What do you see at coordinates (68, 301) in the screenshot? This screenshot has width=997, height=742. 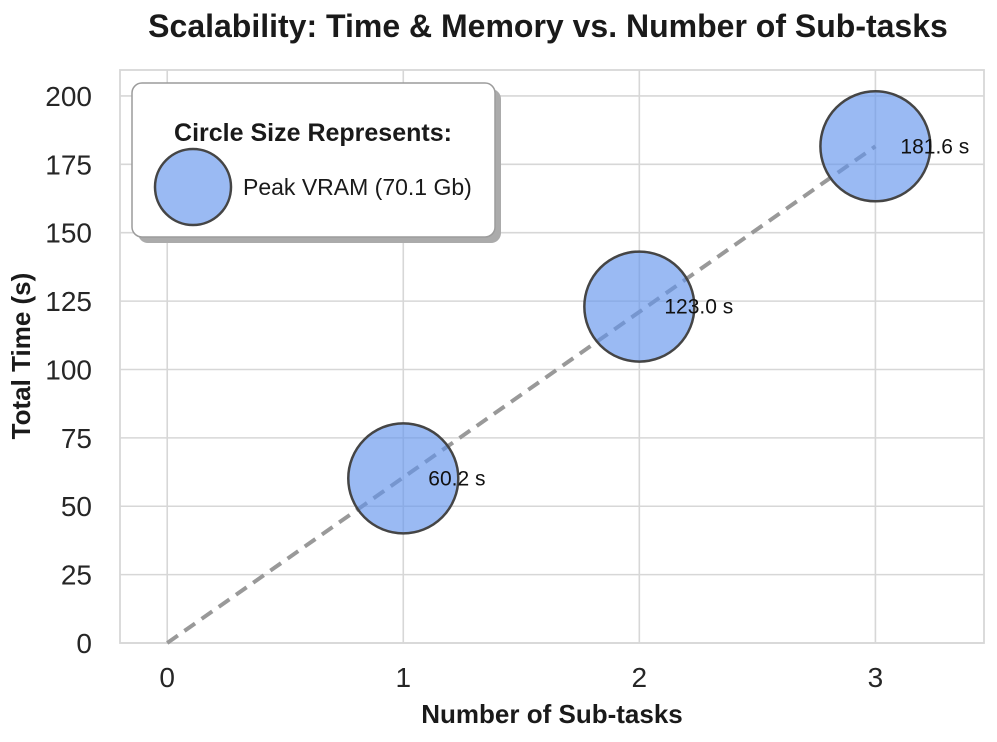 I see `y-tick-label: 125` at bounding box center [68, 301].